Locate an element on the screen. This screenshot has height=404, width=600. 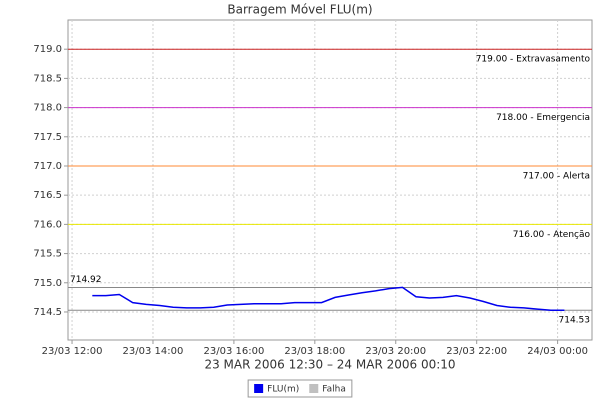
threshold-label: 716.00 - Atenção is located at coordinates (552, 235).